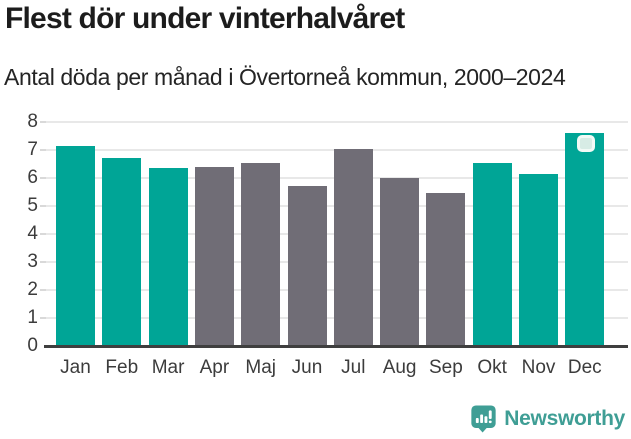 The height and width of the screenshot is (439, 631). I want to click on x-label-jun: Jun, so click(307, 367).